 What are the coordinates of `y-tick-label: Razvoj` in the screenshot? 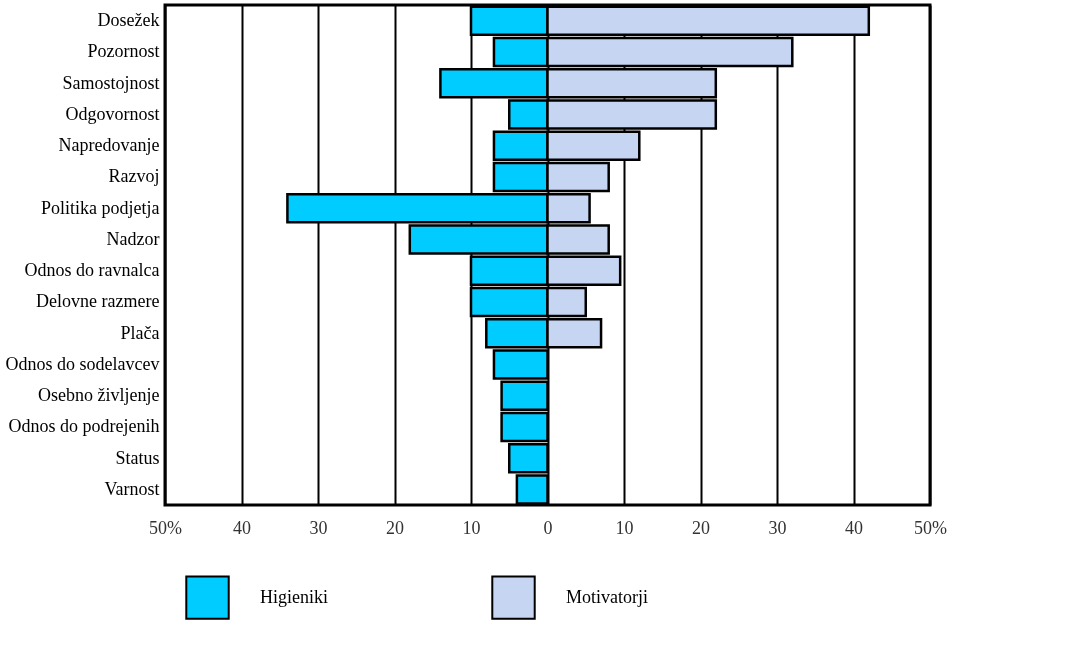 It's located at (134, 176).